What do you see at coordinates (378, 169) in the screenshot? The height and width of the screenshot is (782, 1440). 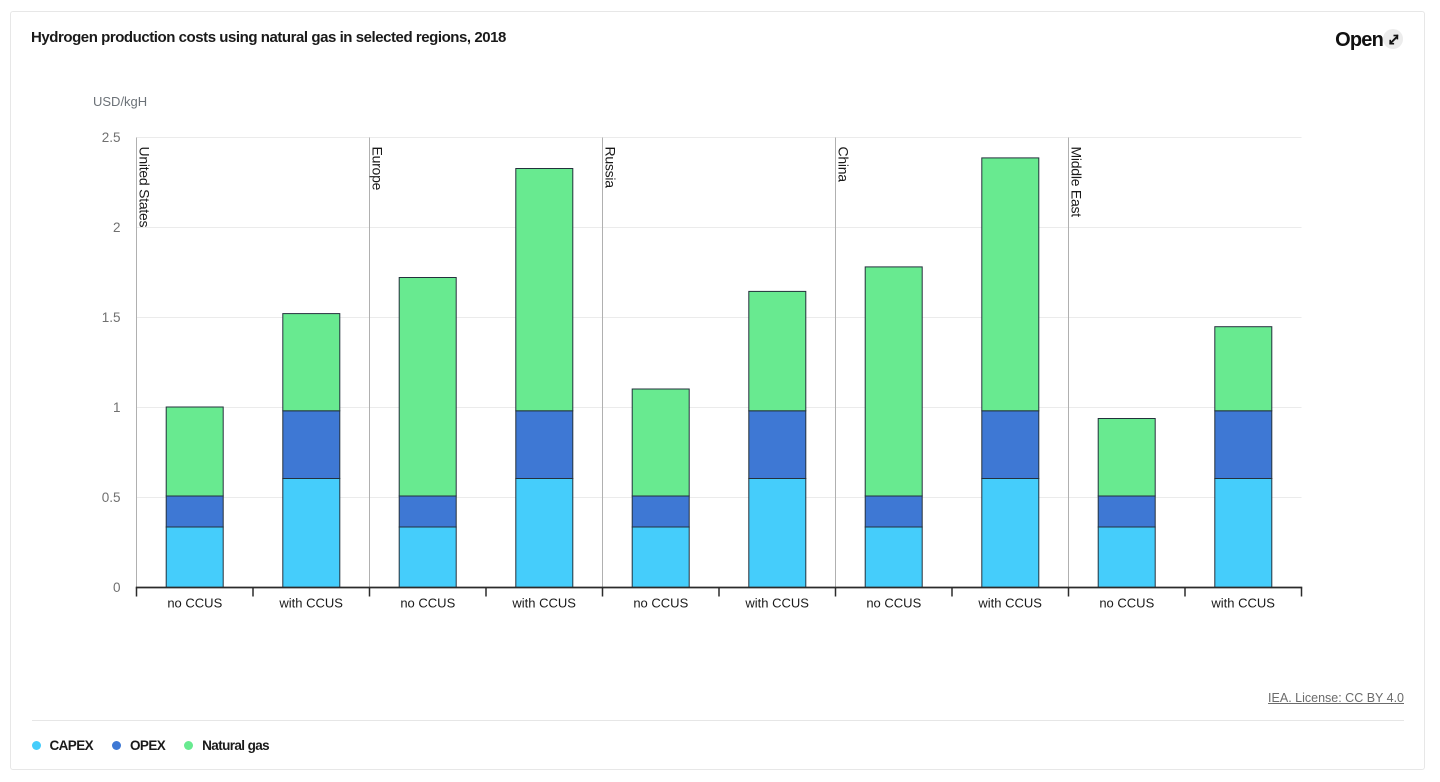 I see `svg-text: Europe` at bounding box center [378, 169].